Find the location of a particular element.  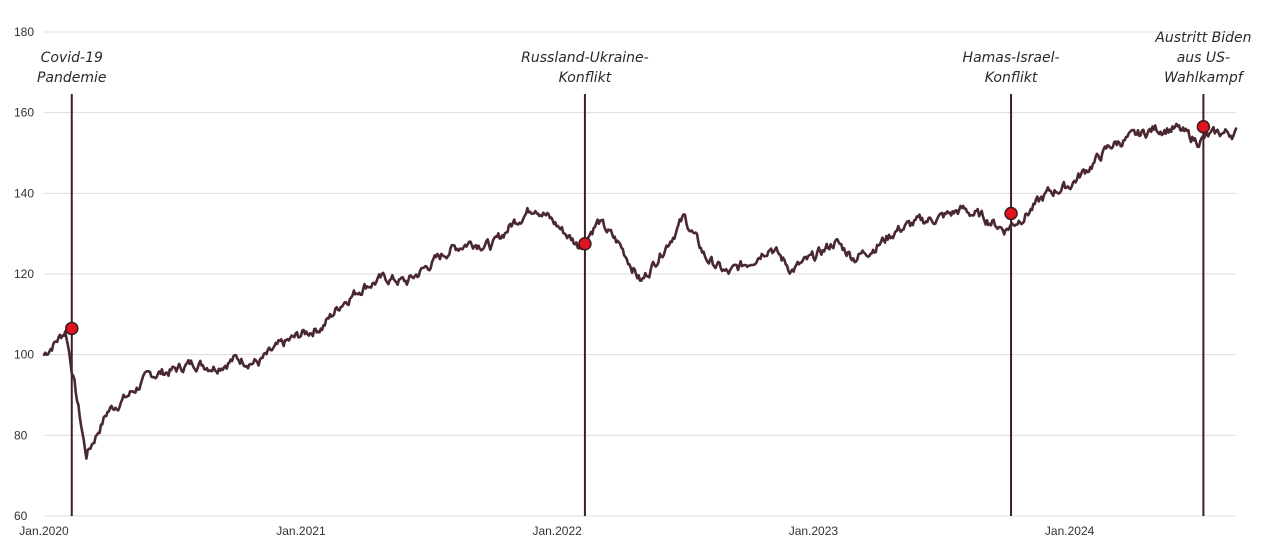

y-tick-label: 100 is located at coordinates (24, 355).